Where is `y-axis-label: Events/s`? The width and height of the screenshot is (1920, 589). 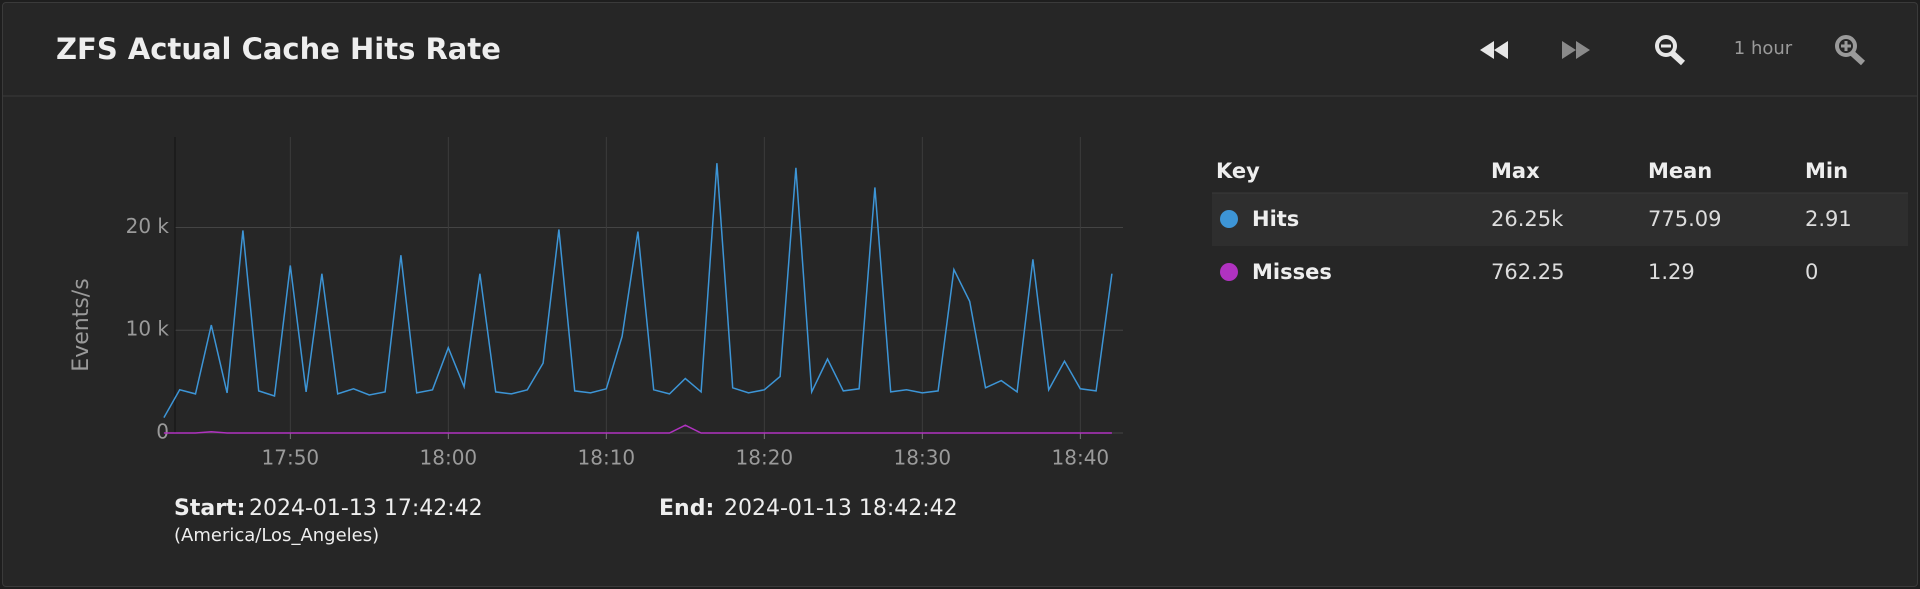
y-axis-label: Events/s is located at coordinates (81, 324).